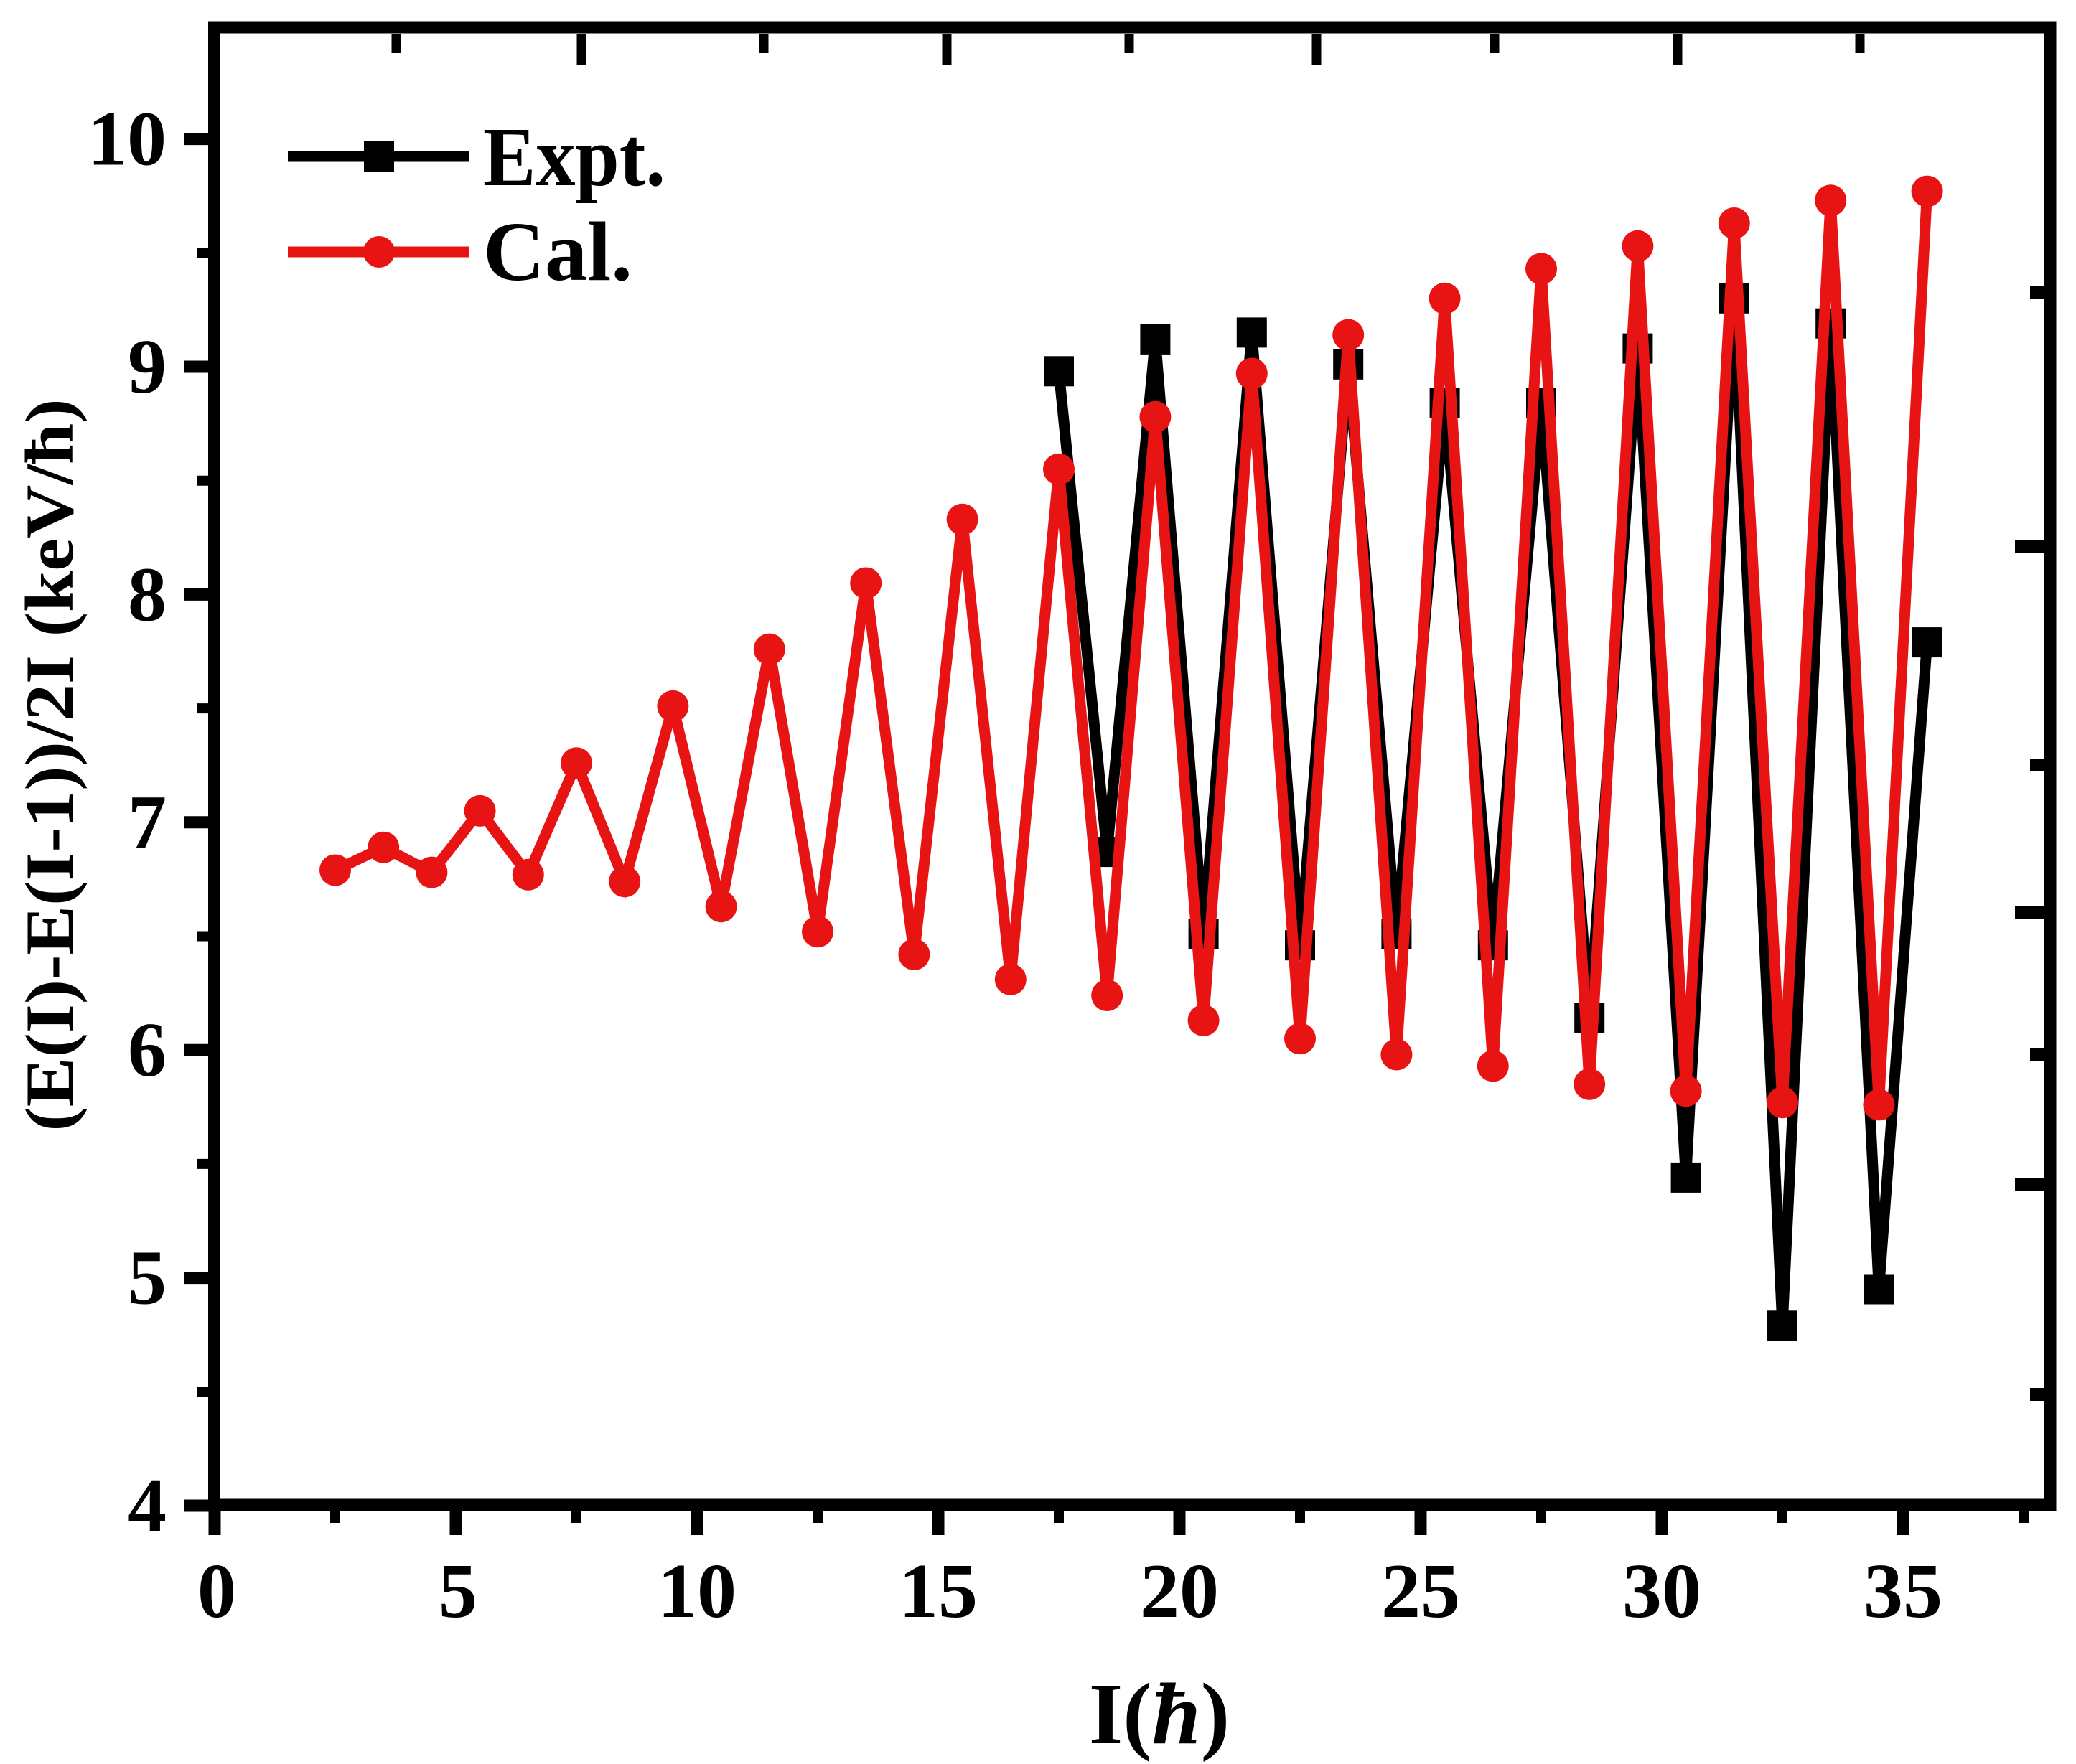  Describe the element at coordinates (147, 1050) in the screenshot. I see `svg-text: 6` at that location.